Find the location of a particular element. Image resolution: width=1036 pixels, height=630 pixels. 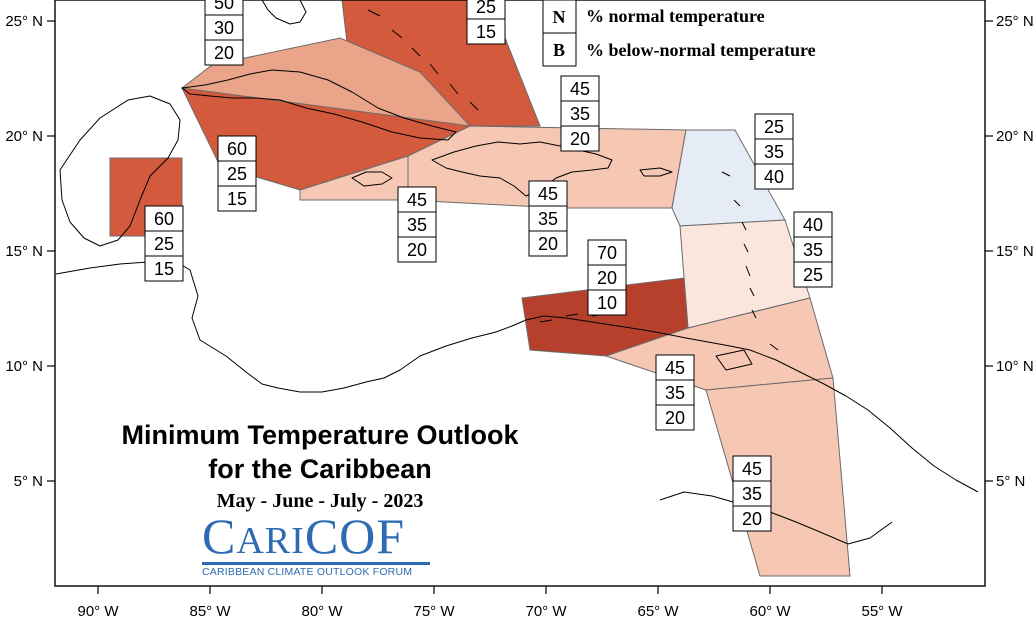

coast-trinidad is located at coordinates (734, 360).